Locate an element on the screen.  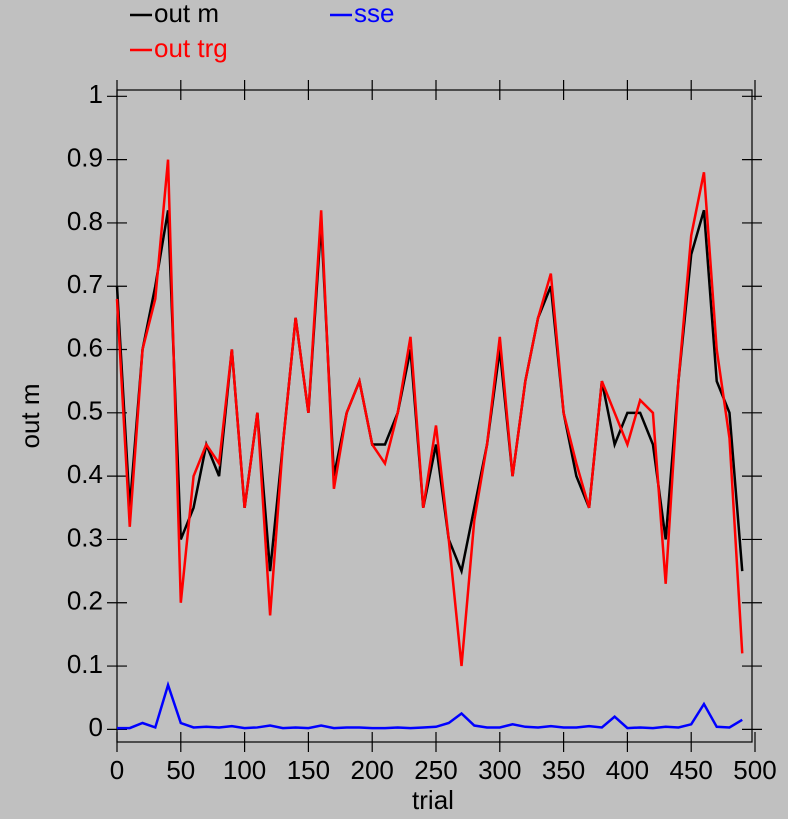
x-tick-label: 50 is located at coordinates (180, 770).